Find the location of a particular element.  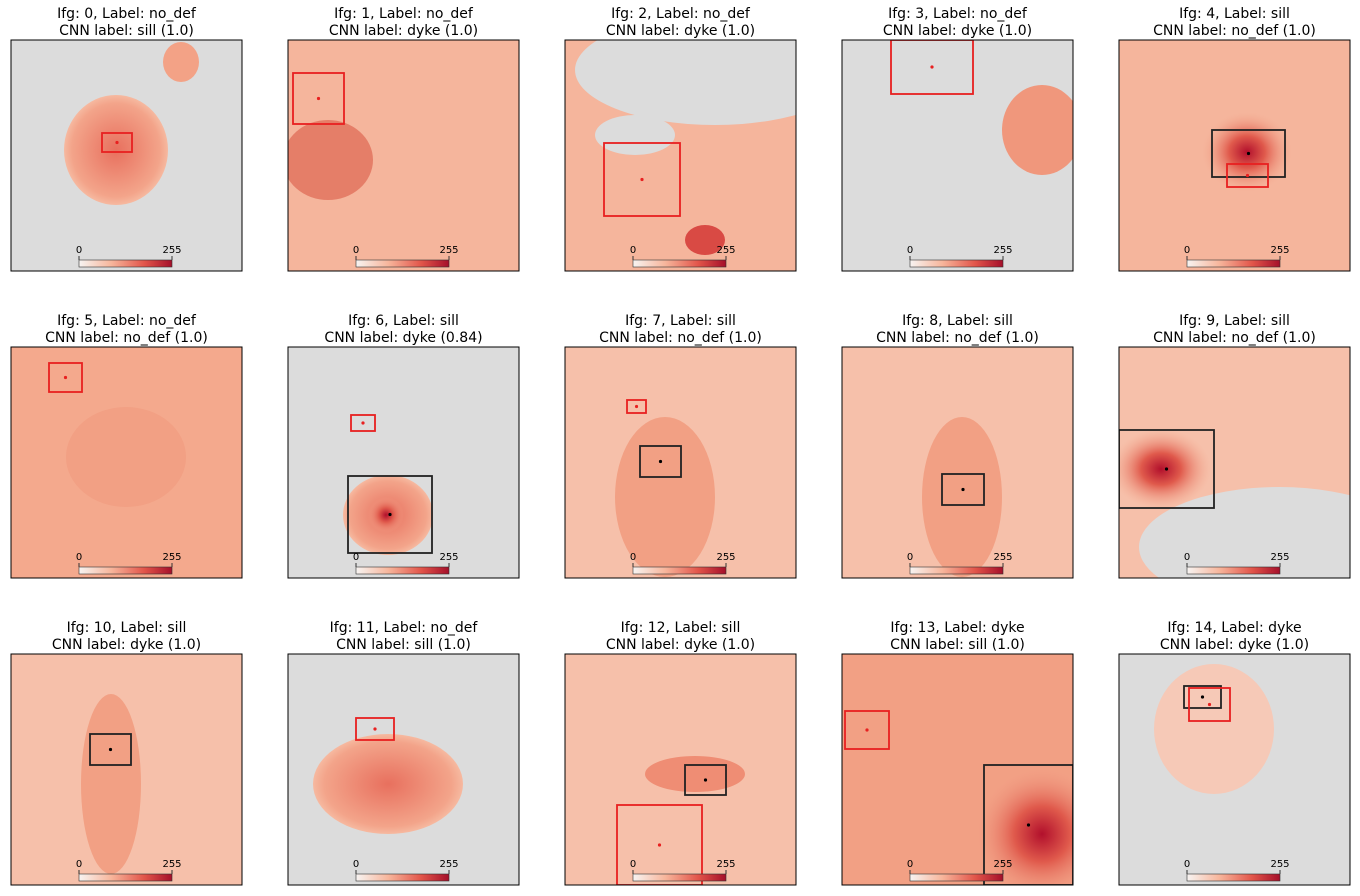

panel-title: Ifg: 6, Label: sill is located at coordinates (403, 321).